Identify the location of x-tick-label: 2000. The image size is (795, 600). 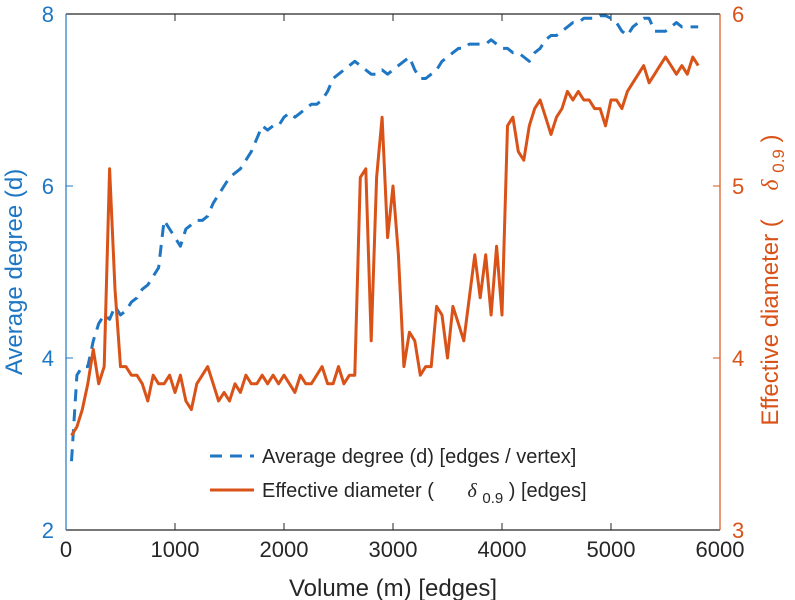
(284, 549).